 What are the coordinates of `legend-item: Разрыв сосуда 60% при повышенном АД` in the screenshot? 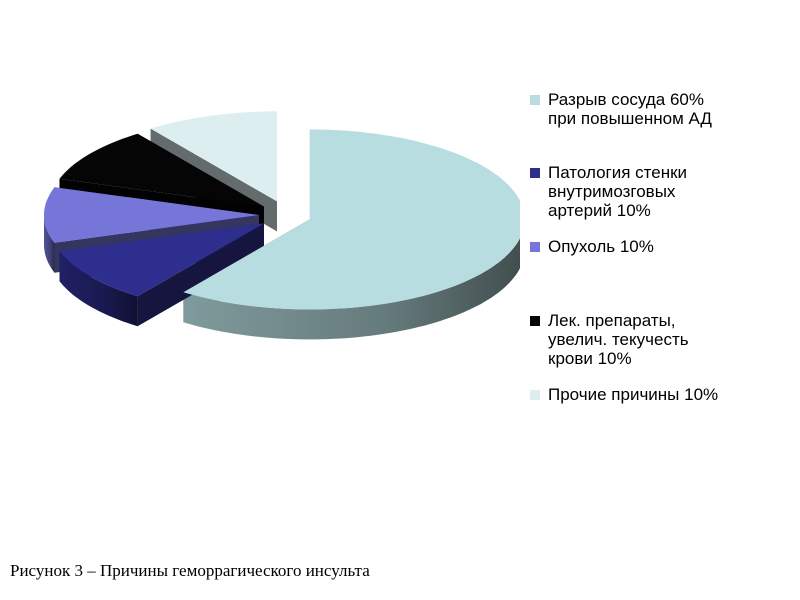 It's located at (631, 109).